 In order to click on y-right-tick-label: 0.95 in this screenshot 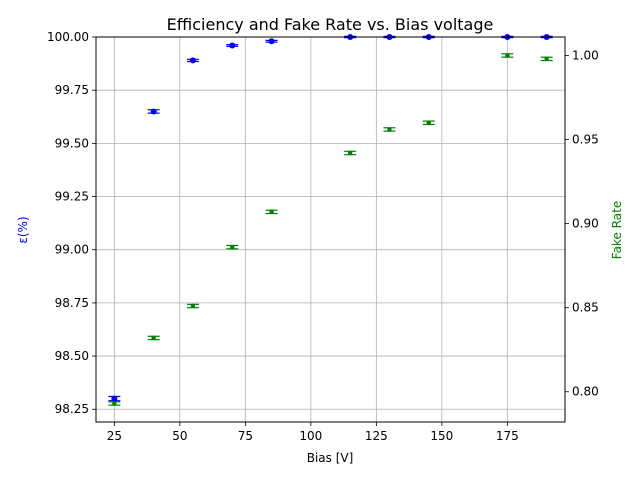, I will do `click(585, 140)`.